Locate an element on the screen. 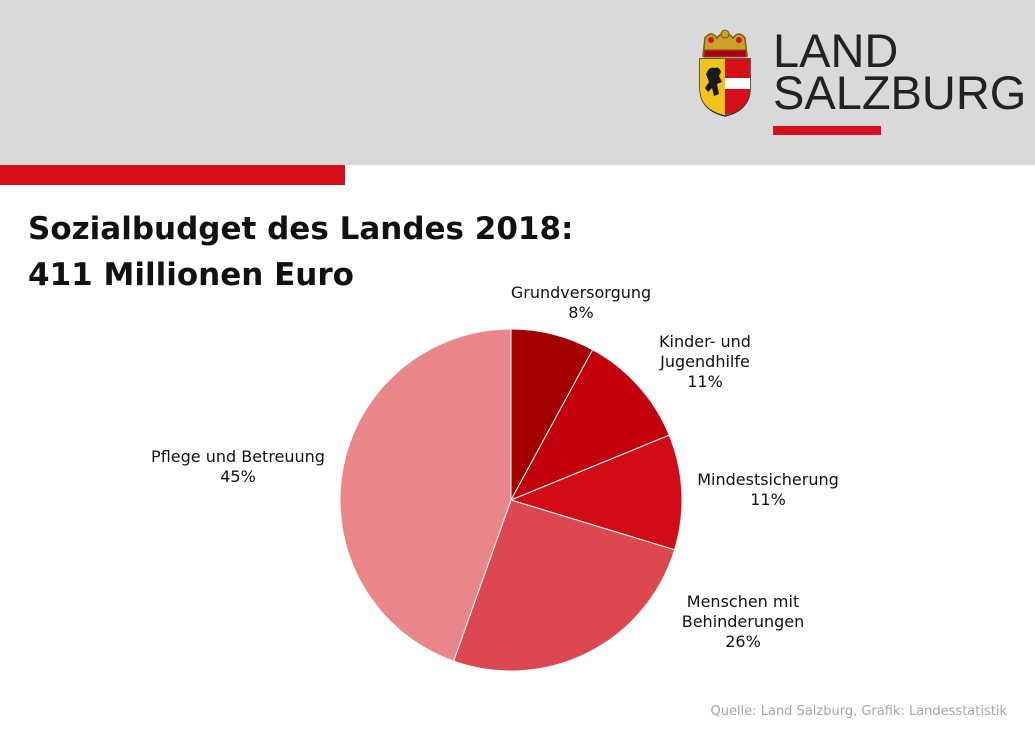 This screenshot has height=745, width=1035. slice-label-5-value: 45% is located at coordinates (238, 476).